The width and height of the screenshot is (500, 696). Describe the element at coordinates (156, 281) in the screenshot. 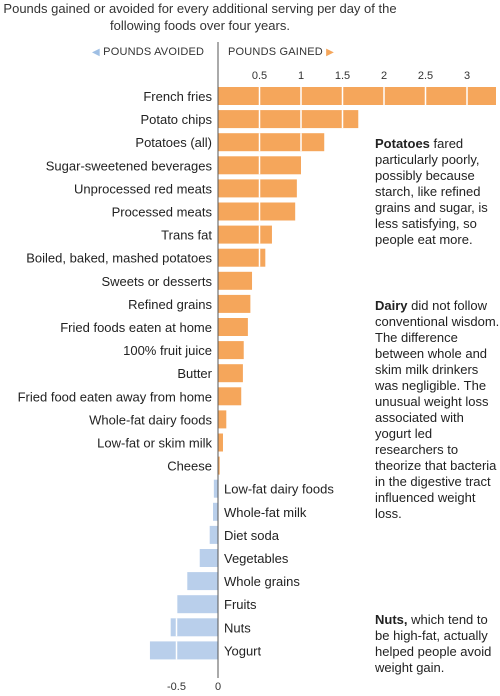

I see `bar-label-sweets-or-desserts: Sweets or desserts` at that location.